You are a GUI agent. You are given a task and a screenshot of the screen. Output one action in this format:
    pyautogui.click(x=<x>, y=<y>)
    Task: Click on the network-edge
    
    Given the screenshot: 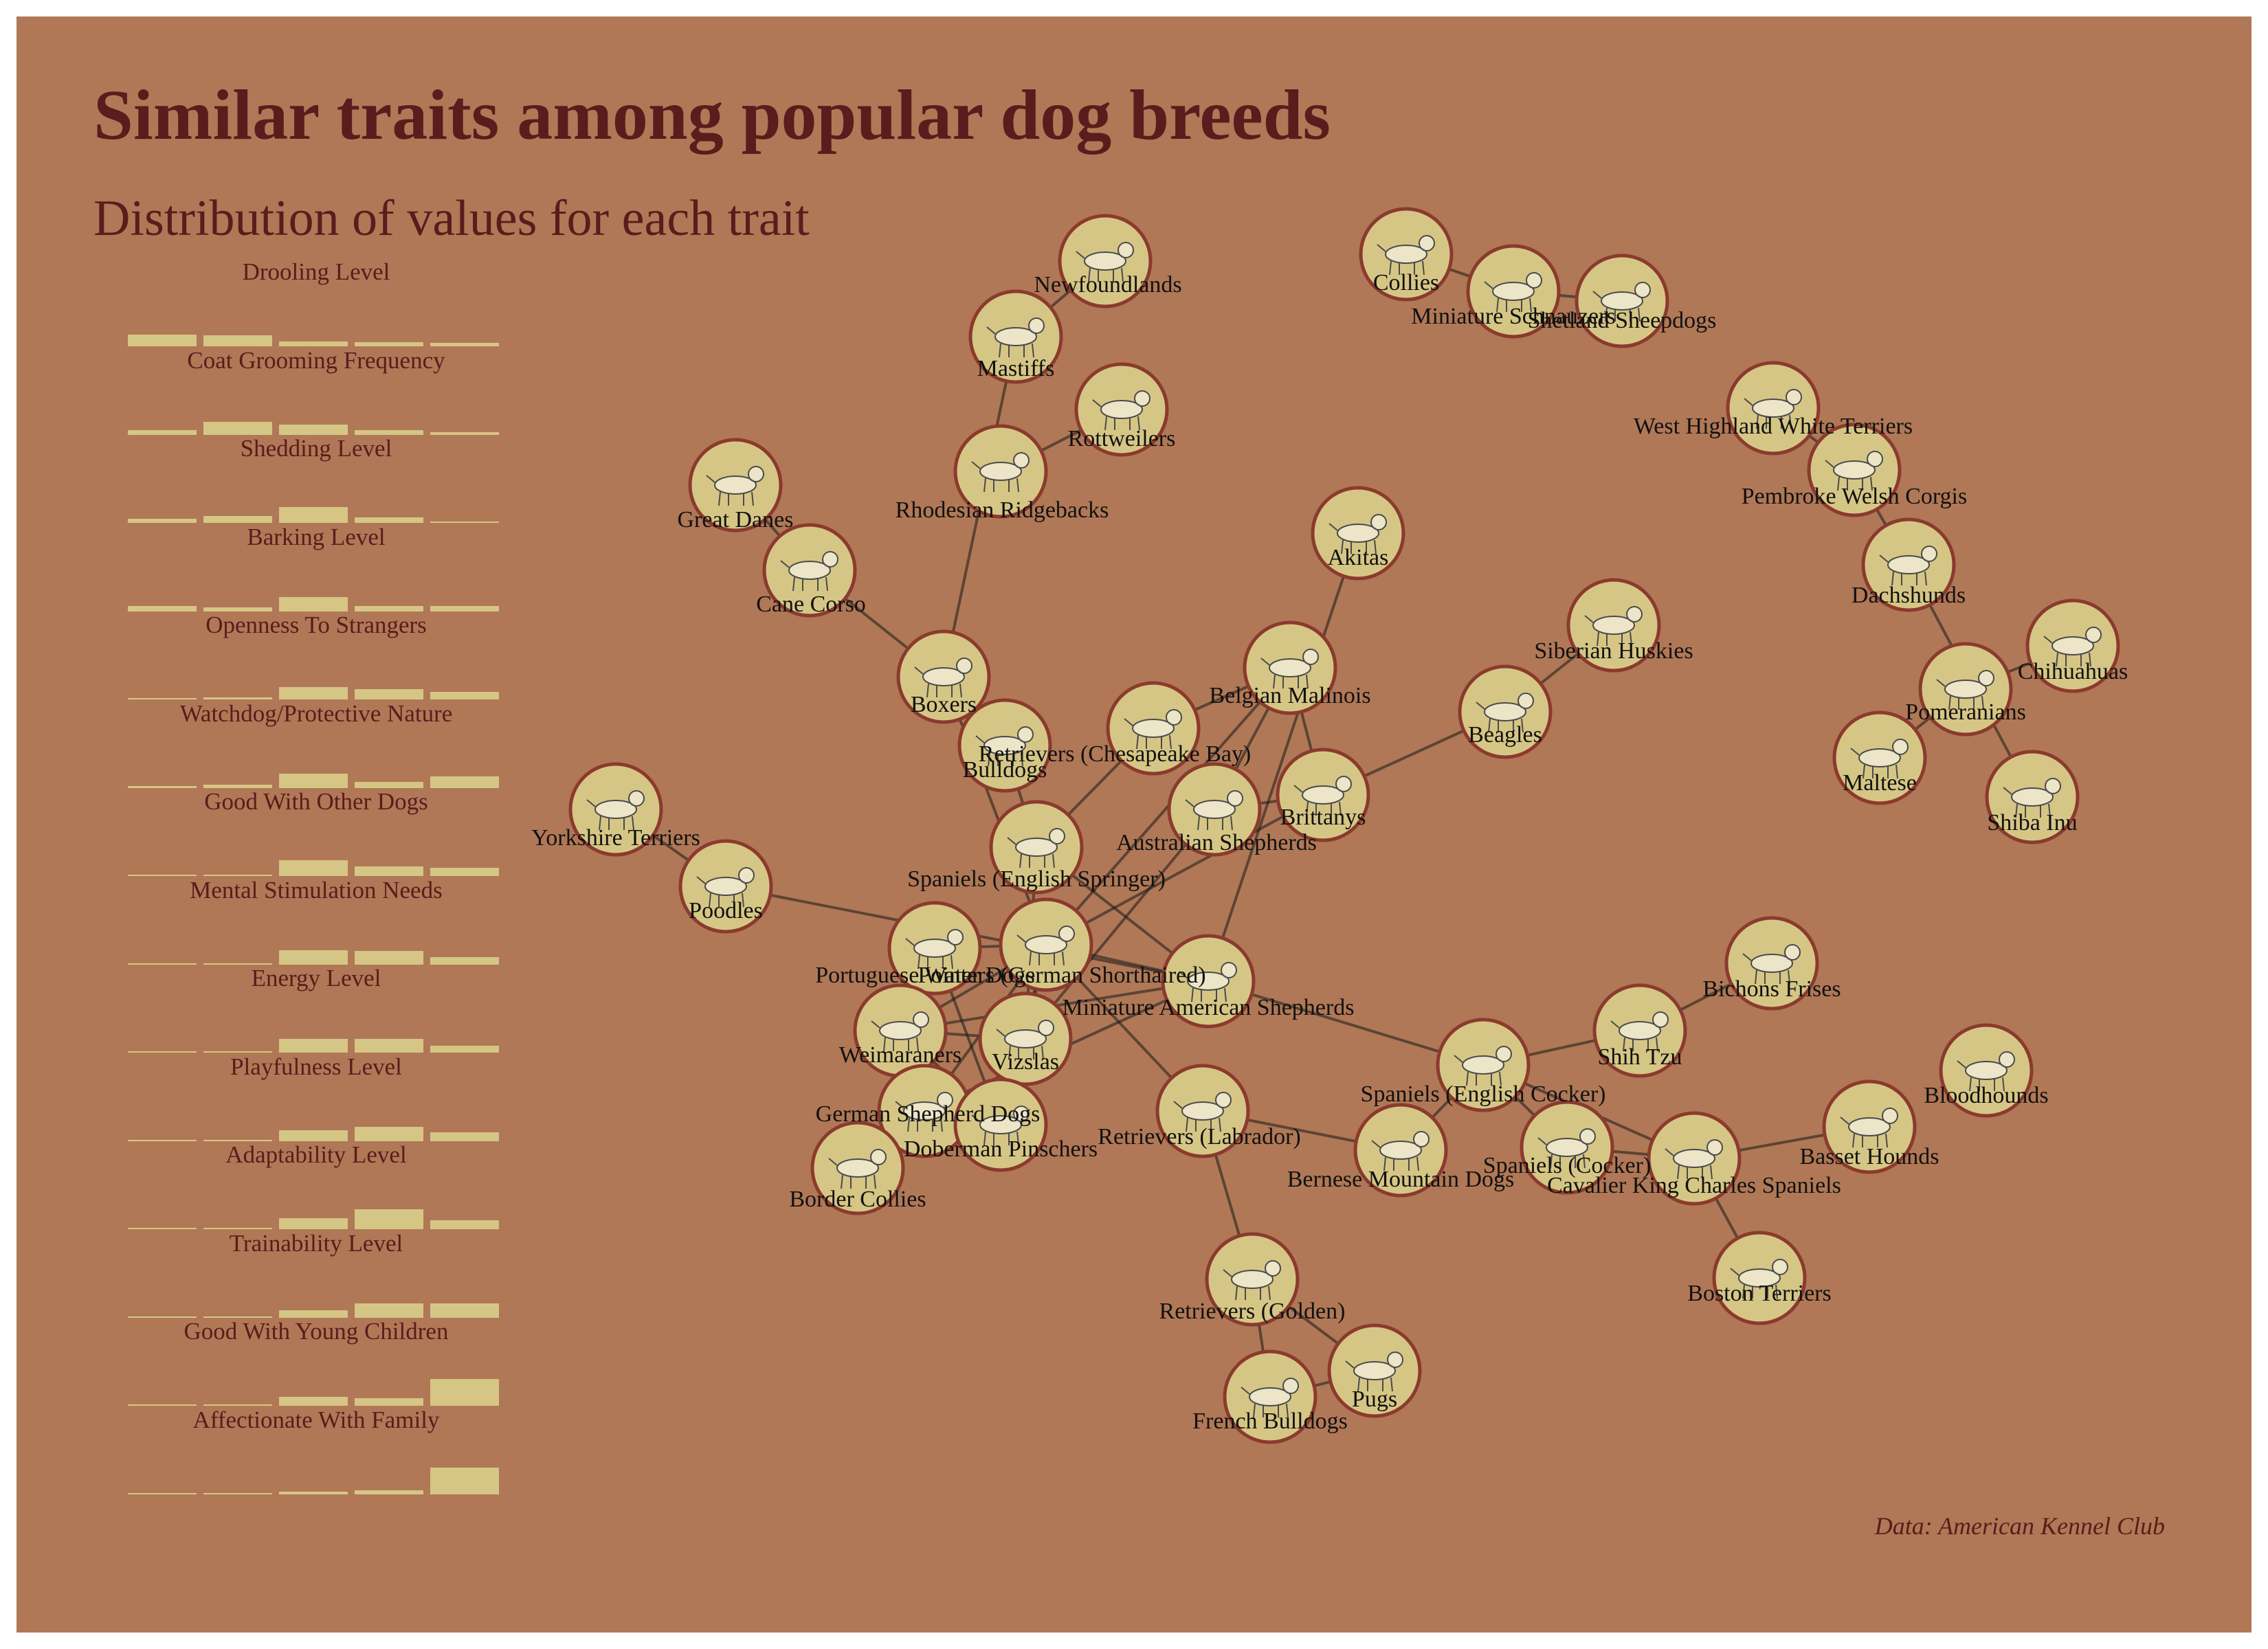 What is the action you would take?
    pyautogui.click(x=1283, y=757)
    